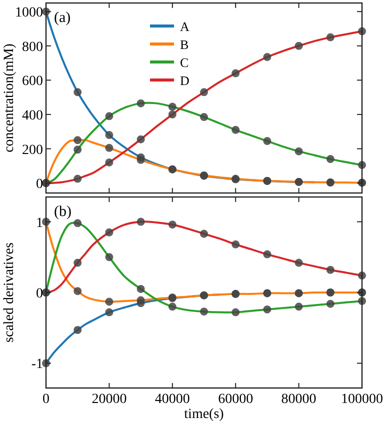  I want to click on y-tick-label: 200, so click(32, 150).